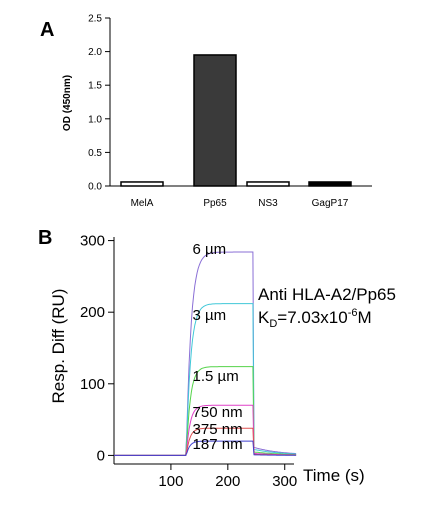 The width and height of the screenshot is (434, 512). What do you see at coordinates (95, 52) in the screenshot?
I see `panel-a-y-tick-label: 2.0` at bounding box center [95, 52].